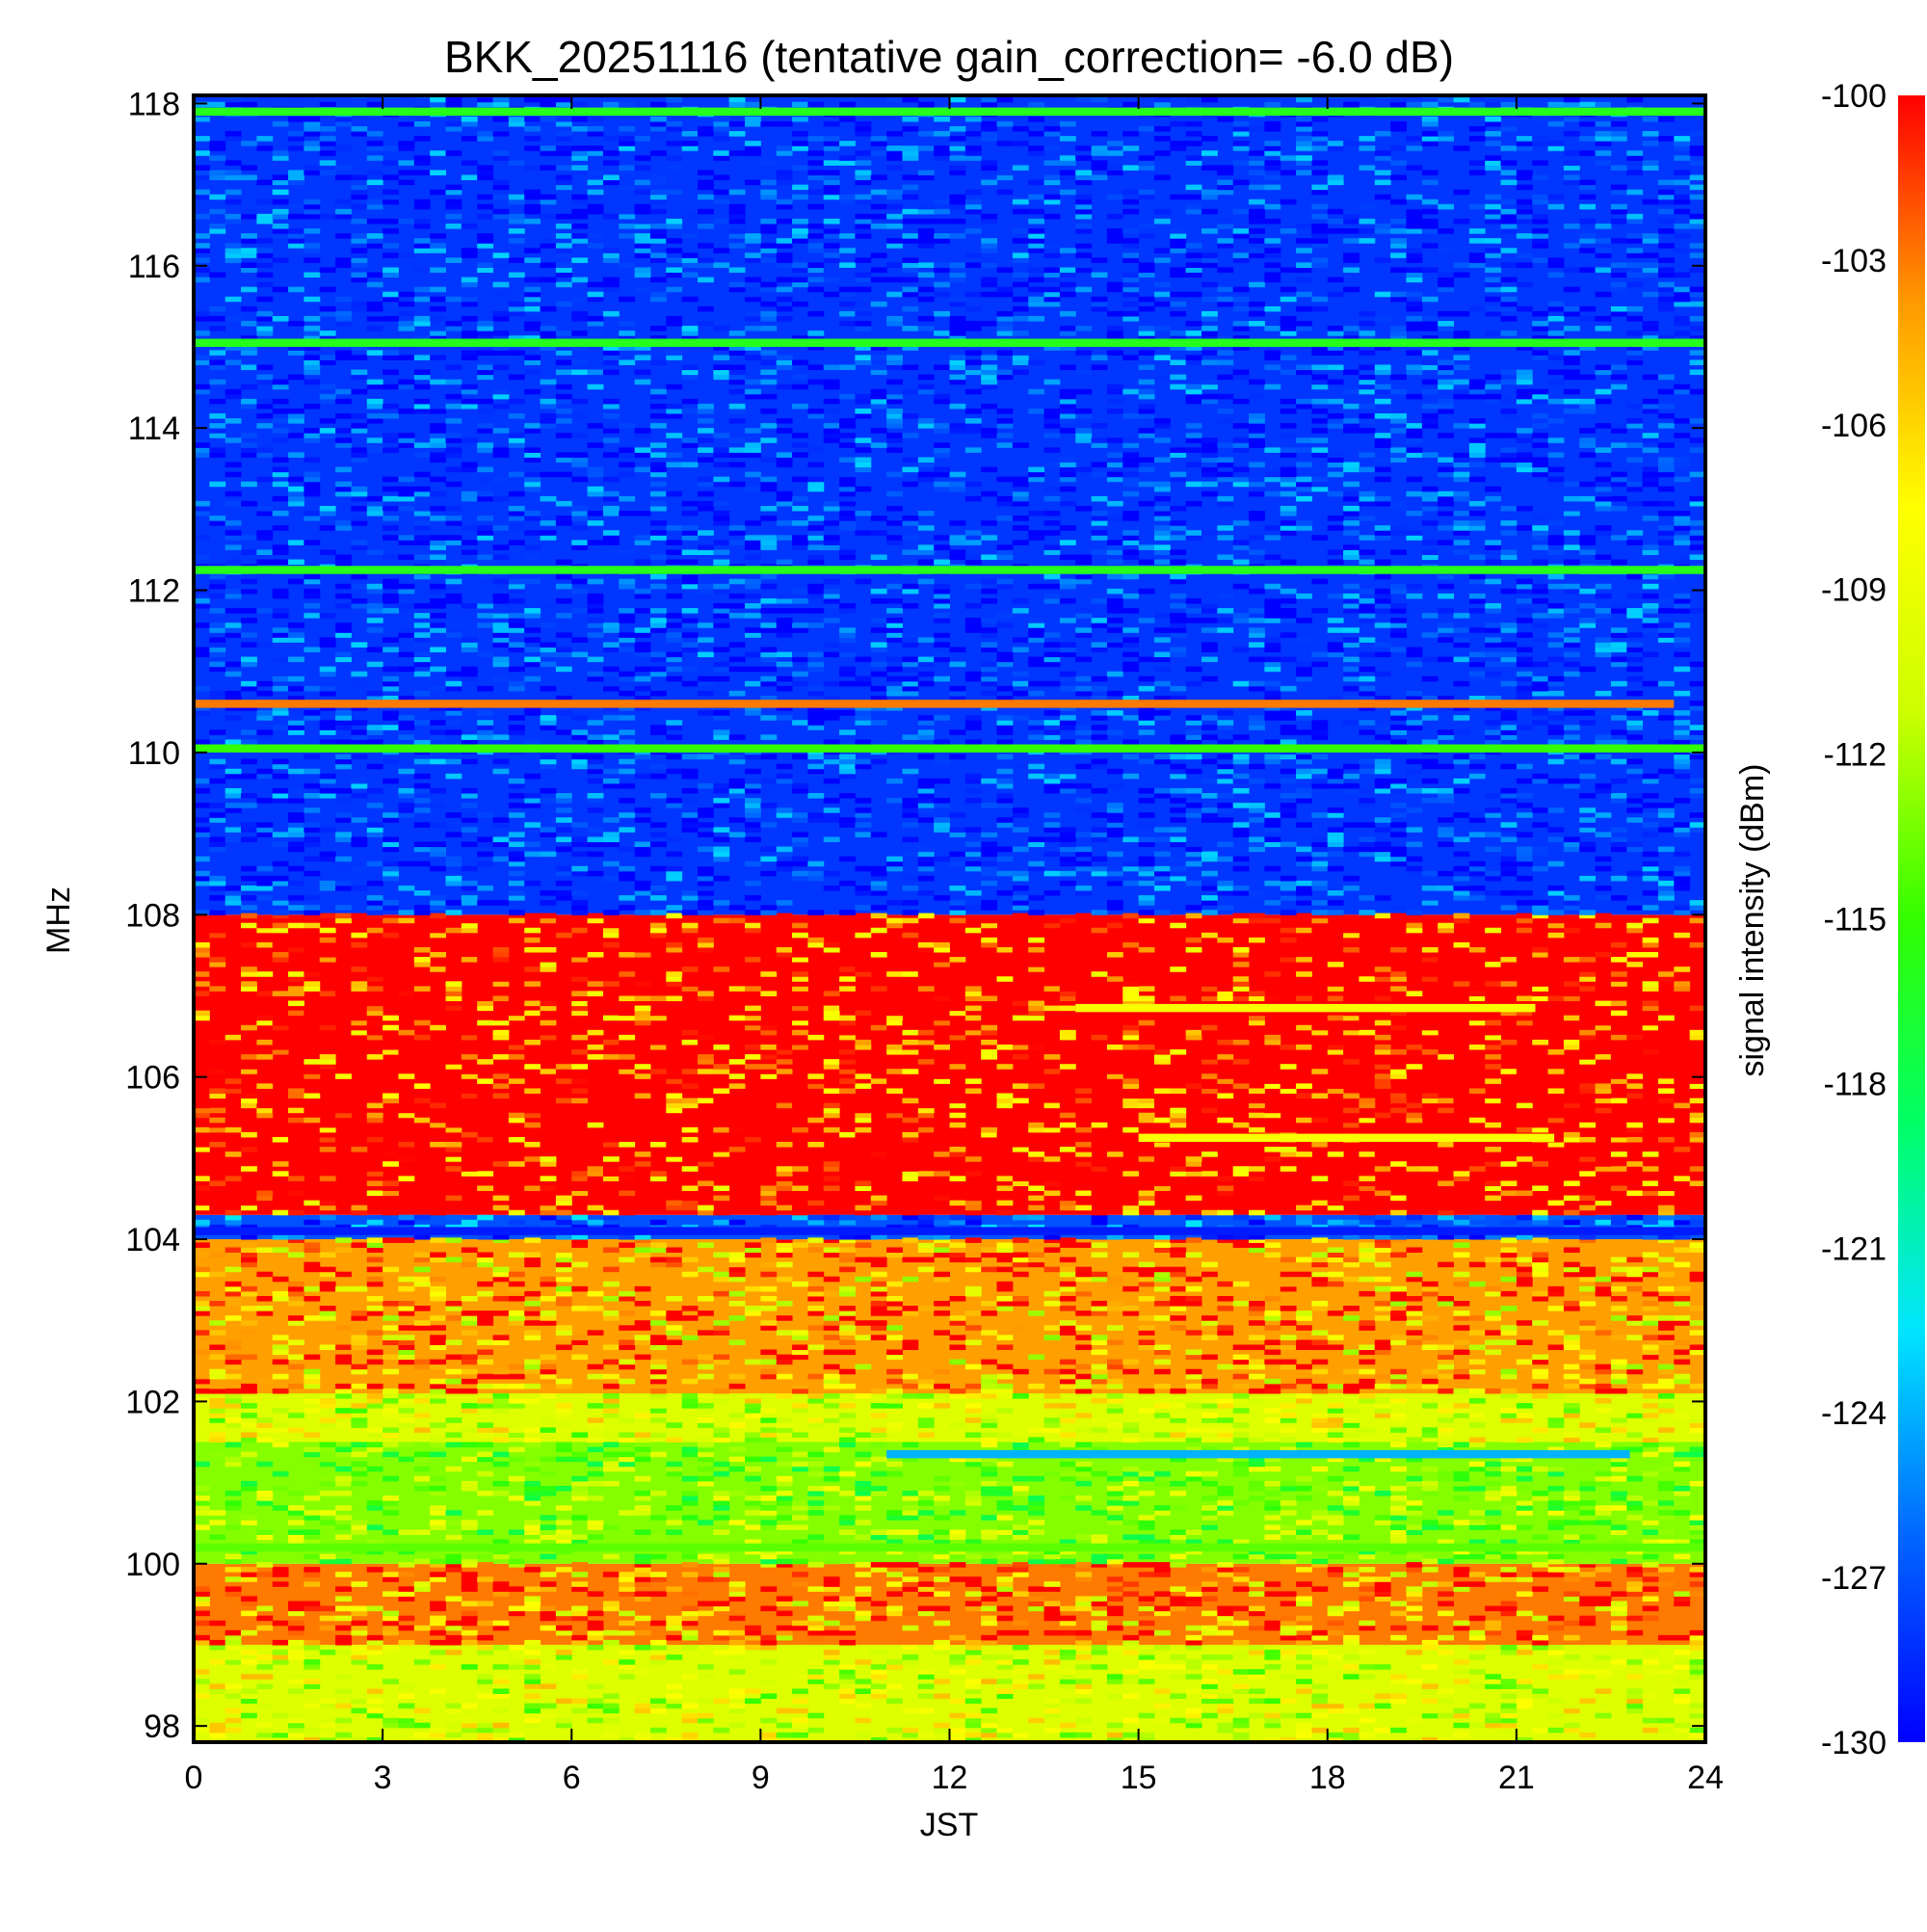  I want to click on x-axis-label: JST, so click(949, 1825).